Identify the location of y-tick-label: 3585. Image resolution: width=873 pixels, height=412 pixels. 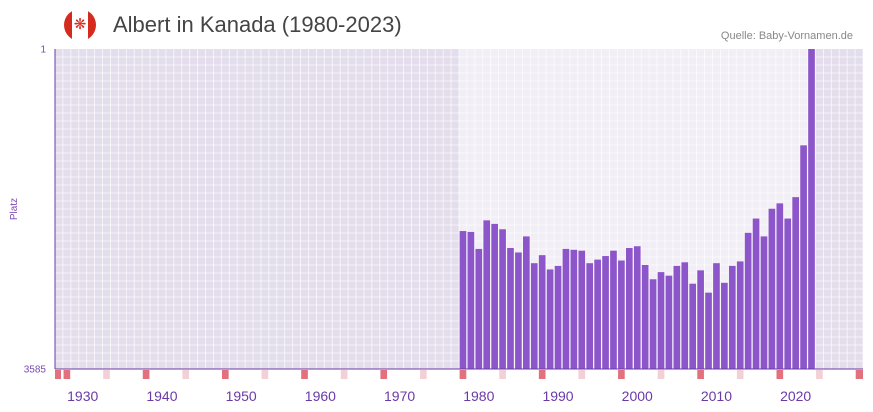
(35, 370).